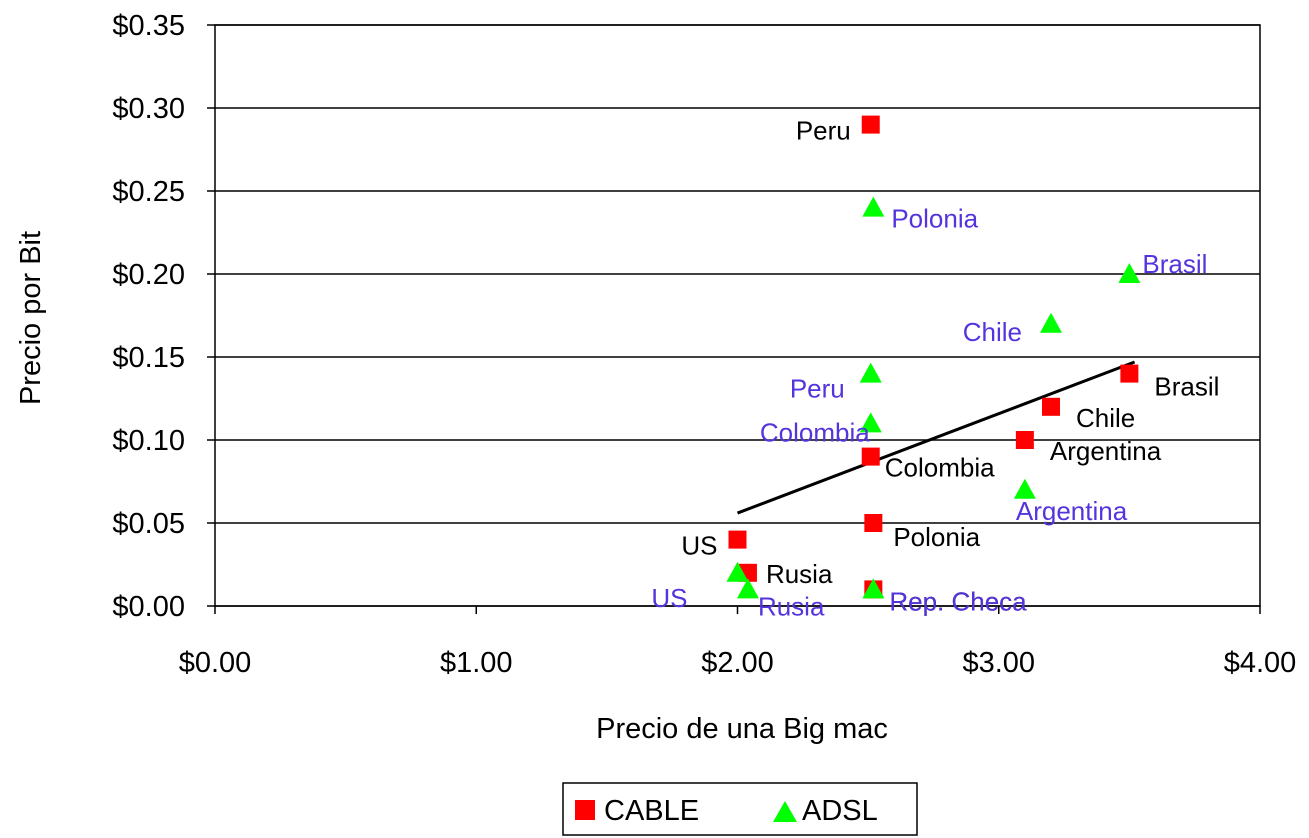  Describe the element at coordinates (785, 811) in the screenshot. I see `legend-adsl-marker` at that location.